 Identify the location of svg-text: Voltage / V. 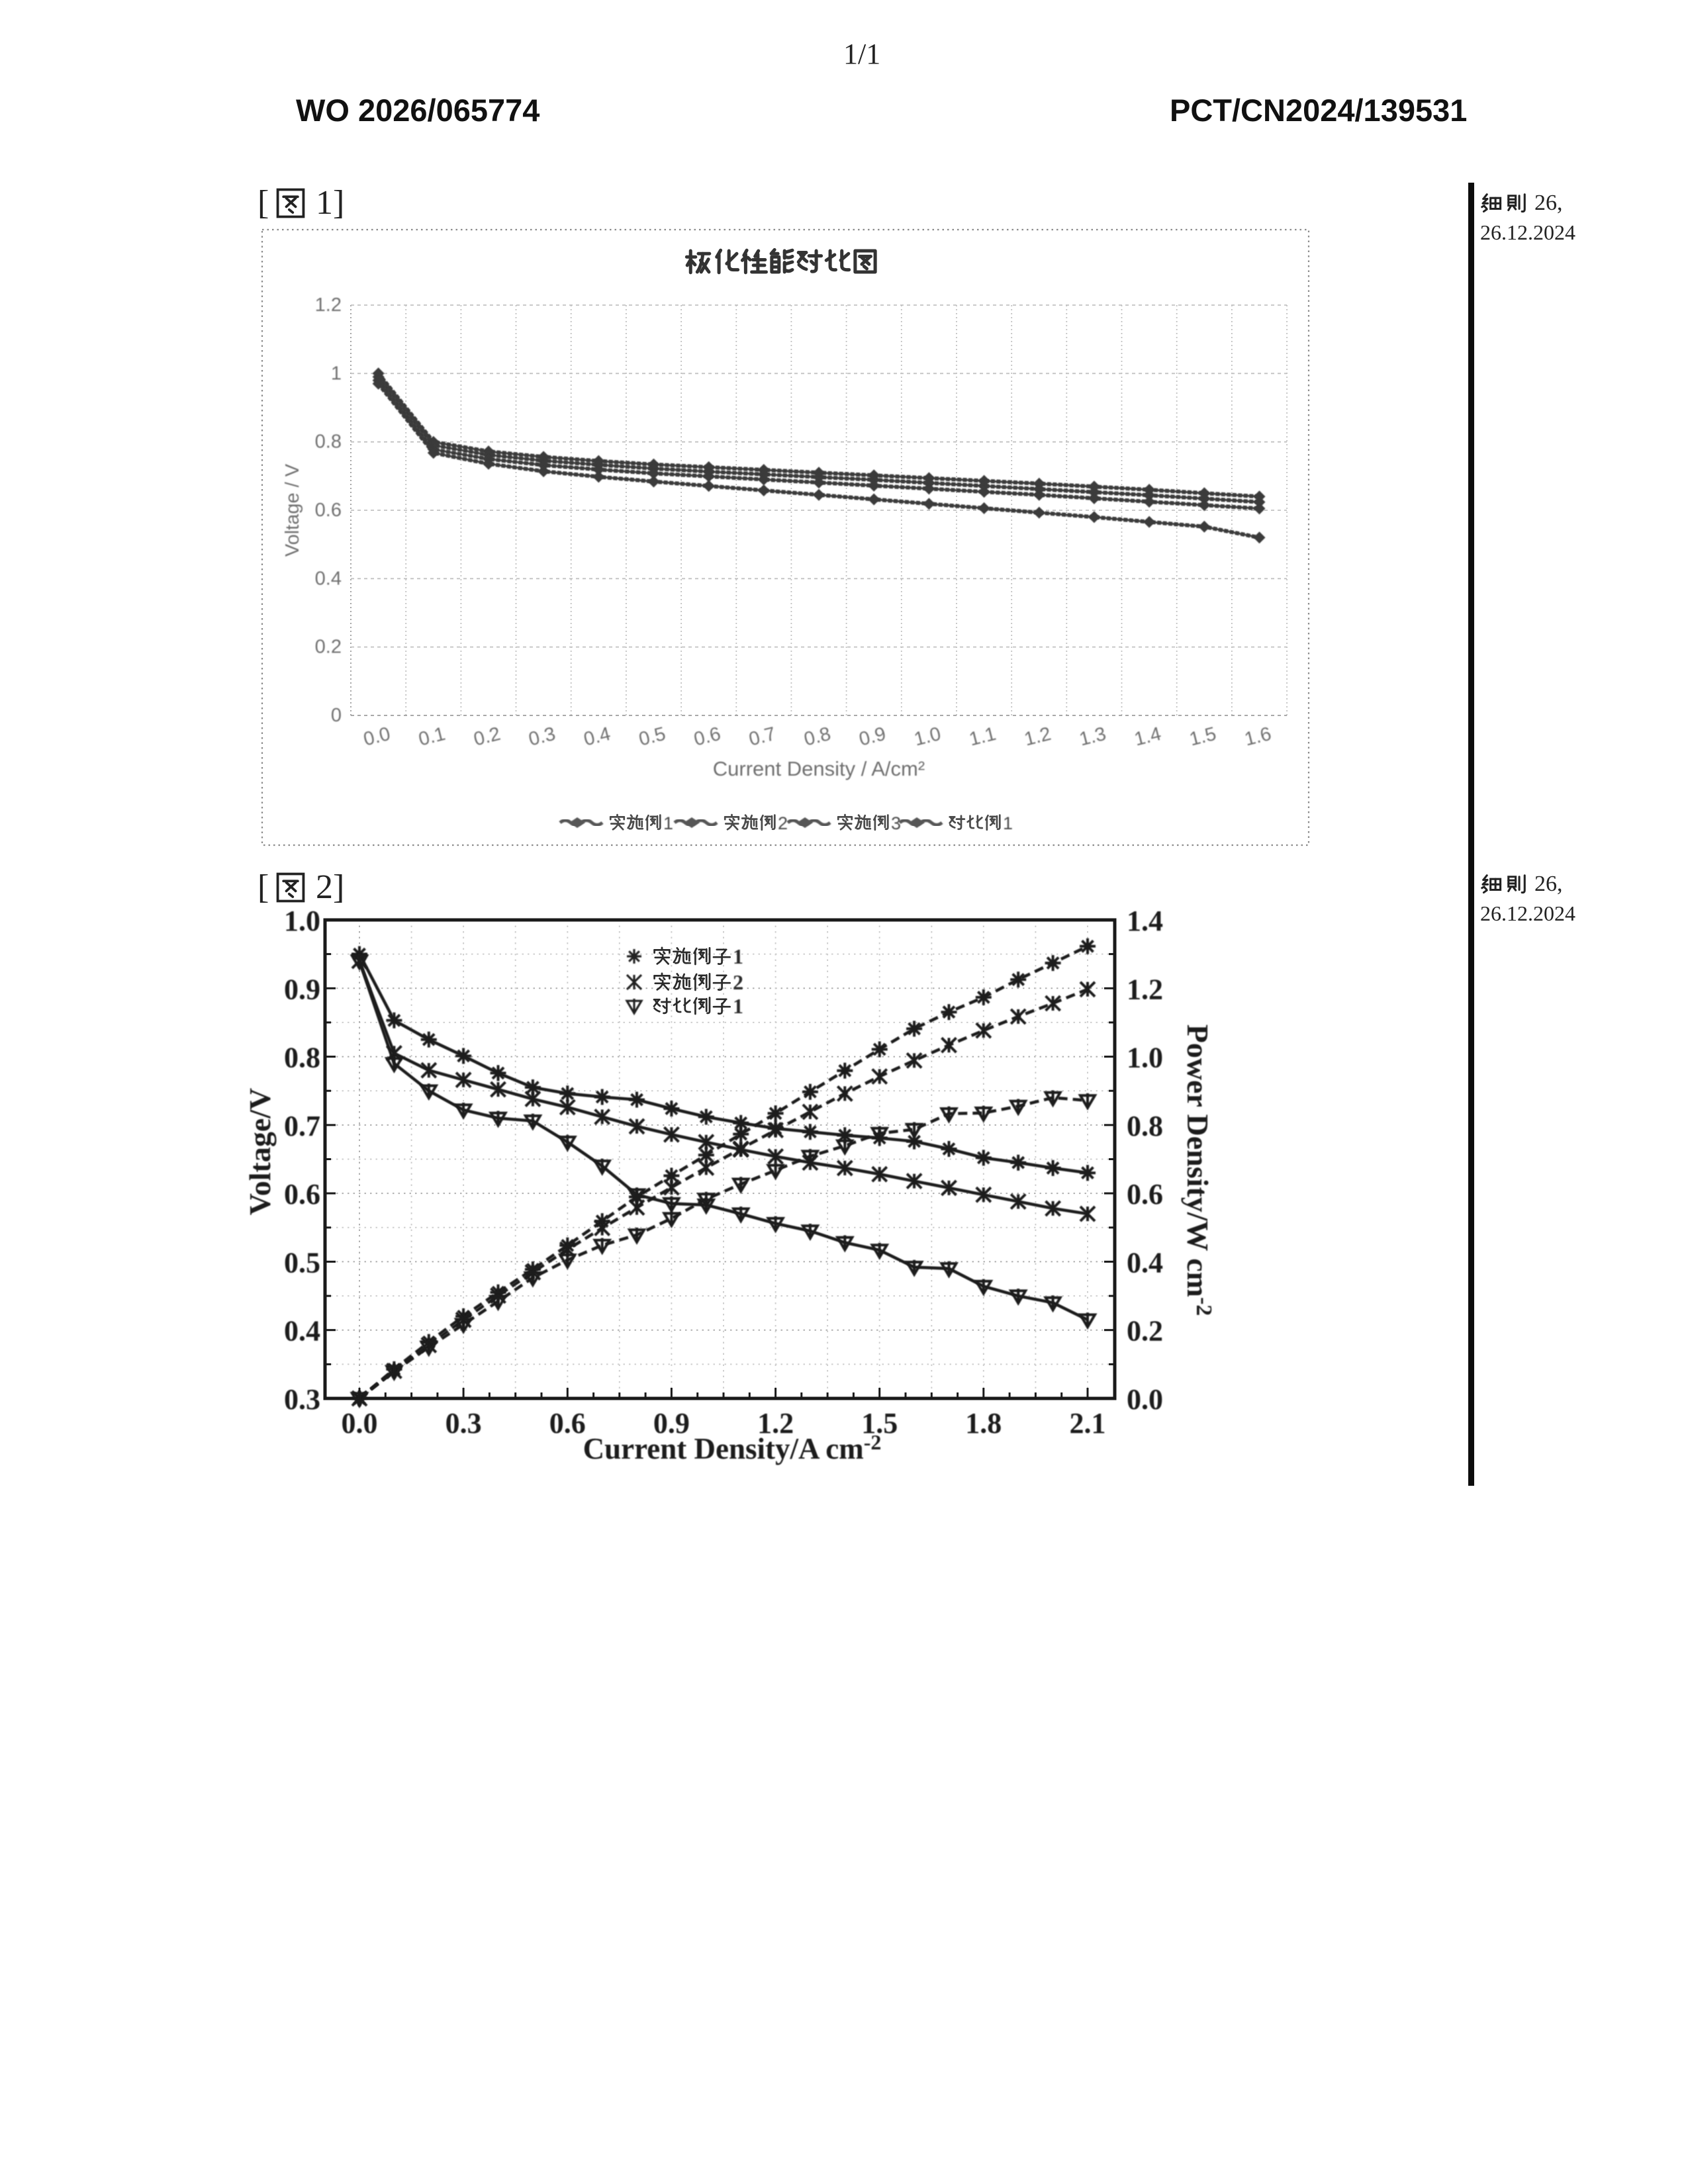
(292, 510).